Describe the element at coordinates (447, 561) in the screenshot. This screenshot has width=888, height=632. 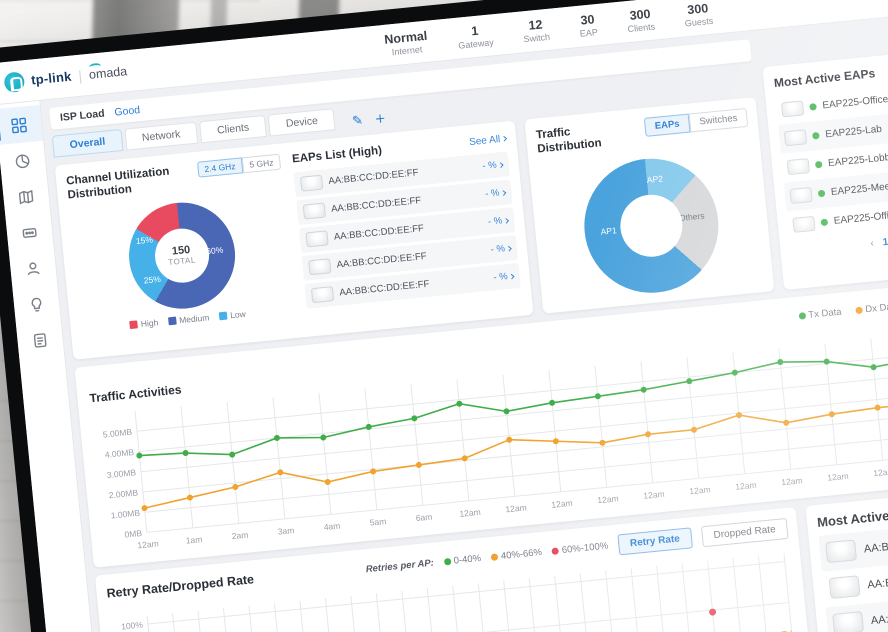
I see `legend-dot-green` at that location.